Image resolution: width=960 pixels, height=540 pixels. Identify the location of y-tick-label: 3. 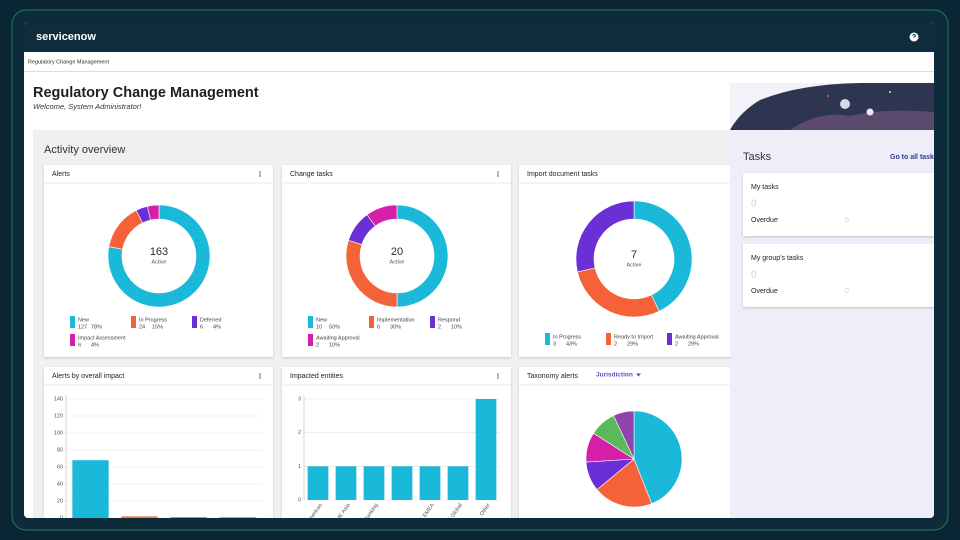
(299, 399).